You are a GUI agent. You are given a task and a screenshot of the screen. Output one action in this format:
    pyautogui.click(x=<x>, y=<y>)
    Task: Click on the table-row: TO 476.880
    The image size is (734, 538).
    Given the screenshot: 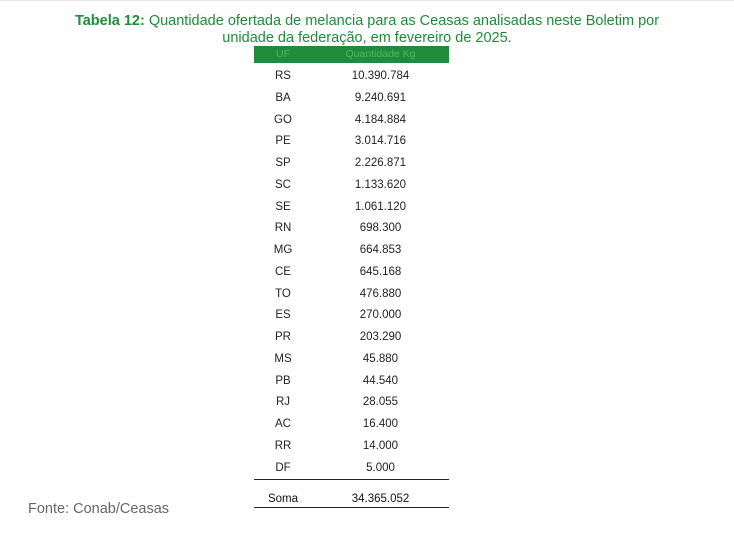 What is the action you would take?
    pyautogui.click(x=351, y=295)
    